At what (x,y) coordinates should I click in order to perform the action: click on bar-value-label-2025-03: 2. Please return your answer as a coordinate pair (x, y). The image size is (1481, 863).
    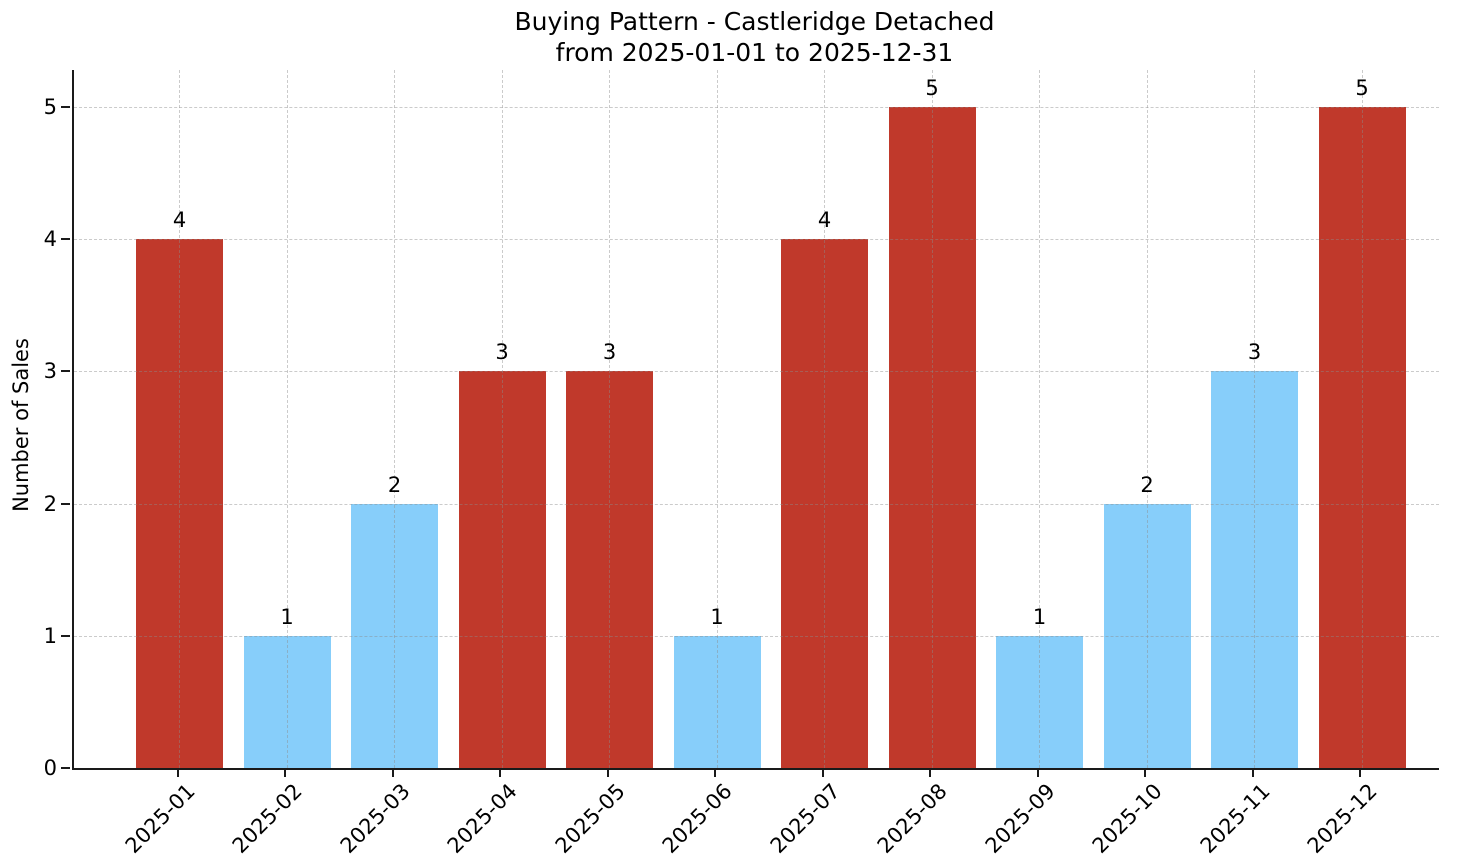
    Looking at the image, I should click on (394, 484).